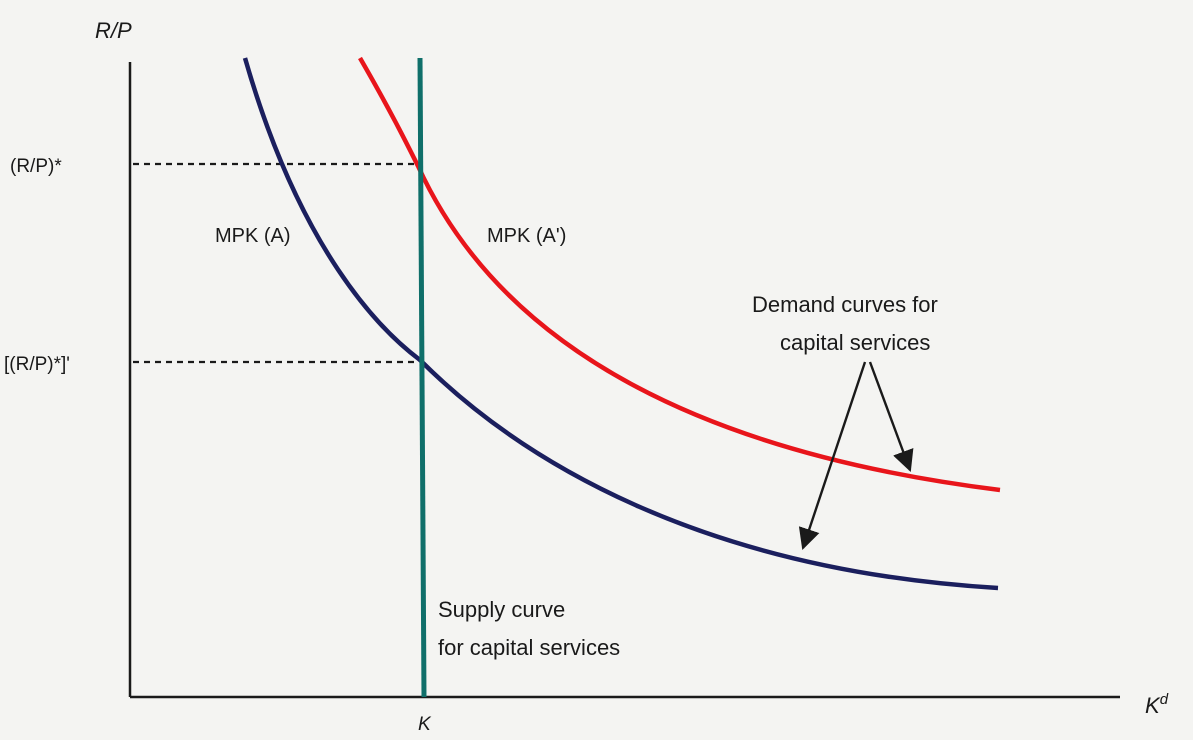 The image size is (1193, 740). Describe the element at coordinates (891, 417) in the screenshot. I see `arrow-to-mpk-a-prime` at that location.